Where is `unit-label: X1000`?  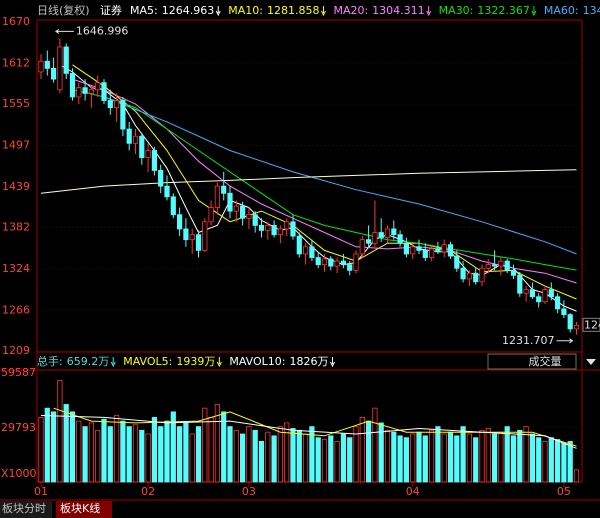
unit-label: X1000 is located at coordinates (19, 473).